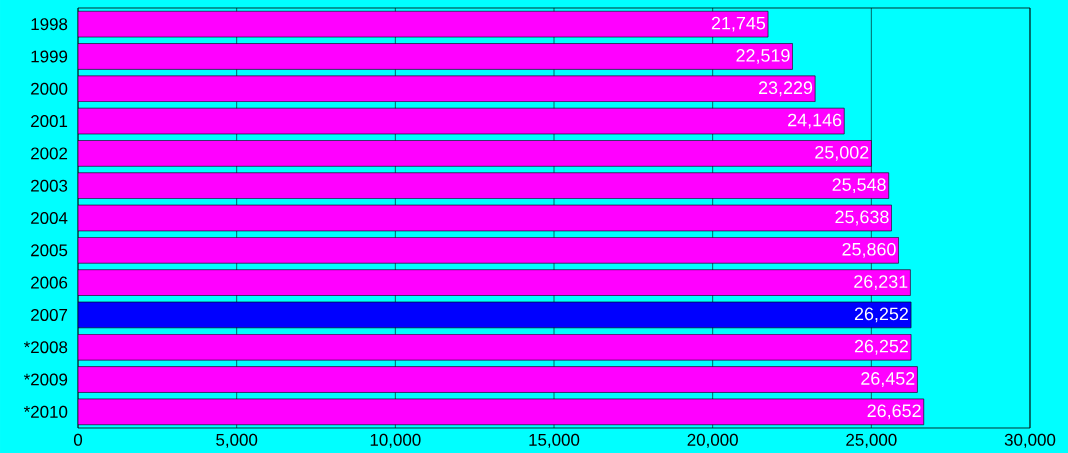 The width and height of the screenshot is (1068, 453). Describe the element at coordinates (49, 185) in the screenshot. I see `y-tick-label: 2003` at that location.